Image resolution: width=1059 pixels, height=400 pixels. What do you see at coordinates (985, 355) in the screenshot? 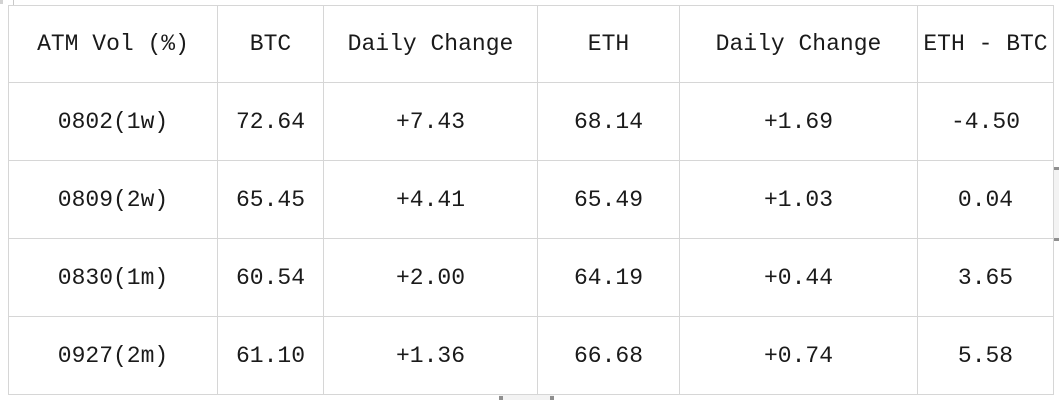
I see `cell-eth-btc-spread: 5.58` at bounding box center [985, 355].